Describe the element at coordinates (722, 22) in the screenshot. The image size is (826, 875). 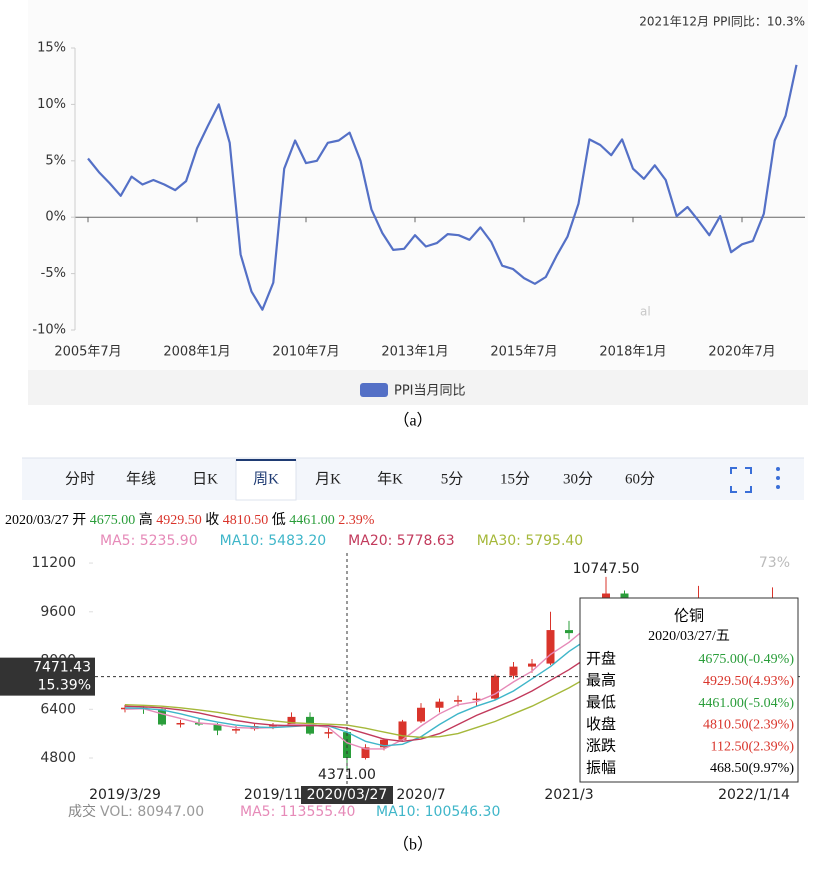
I see `annotation: 2021年12月 PPI同比：10.3%` at that location.